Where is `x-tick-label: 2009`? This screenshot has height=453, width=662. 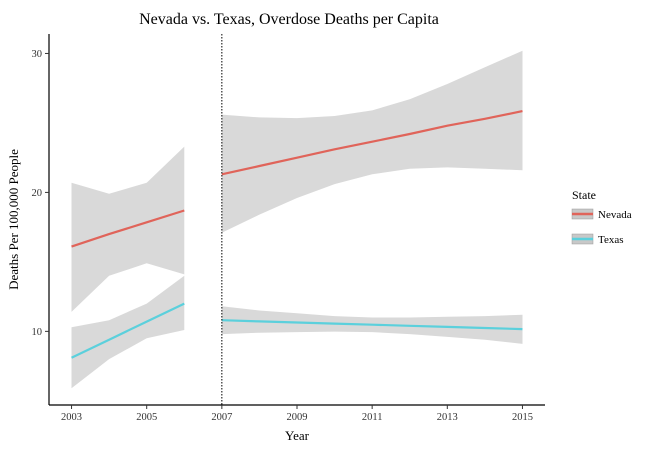 x-tick-label: 2009 is located at coordinates (297, 417).